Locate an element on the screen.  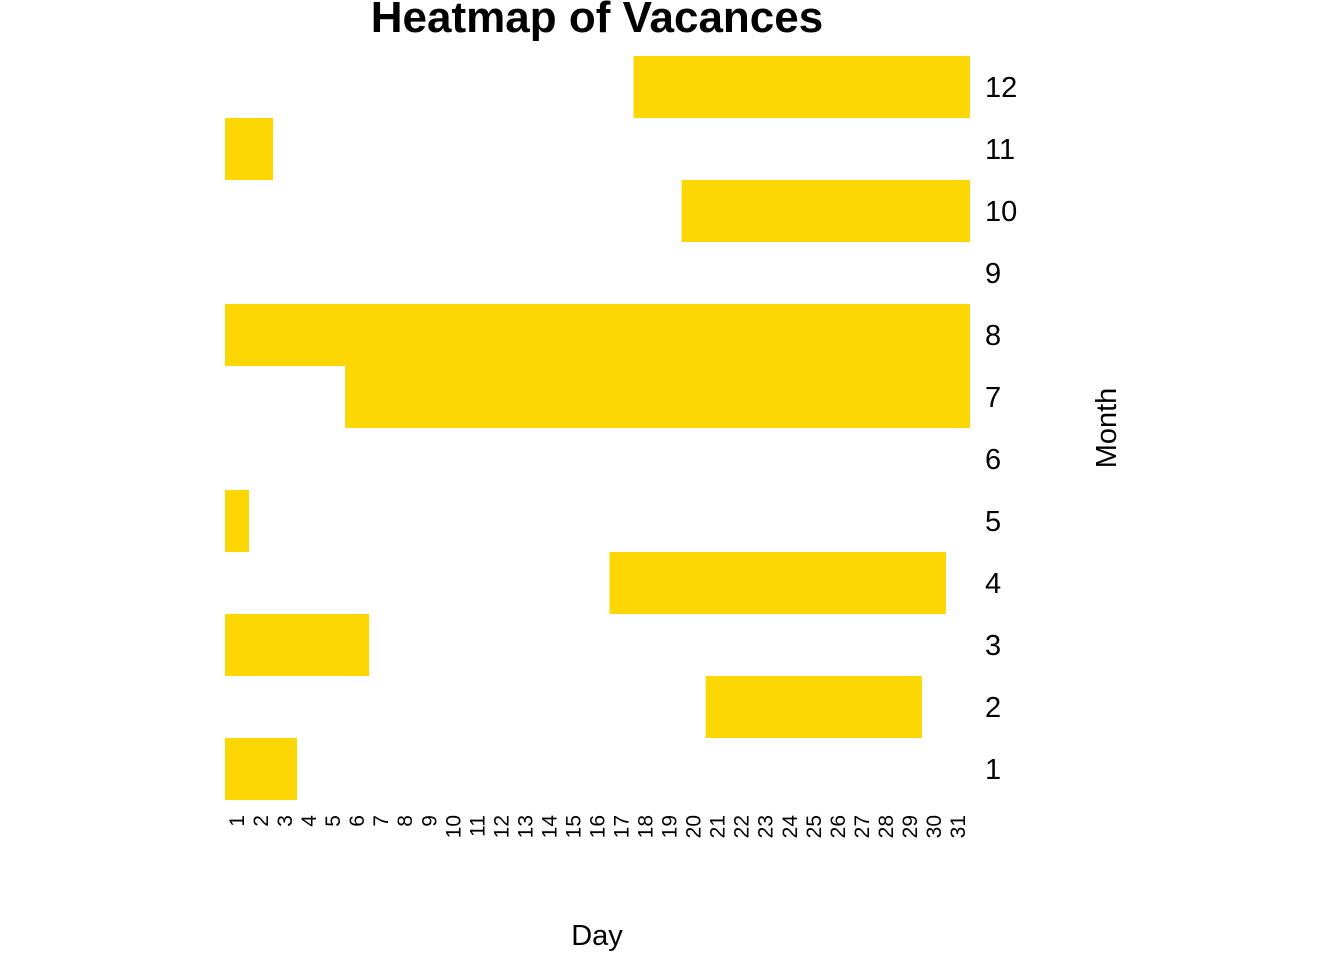
x-tick-label: 13 is located at coordinates (525, 826).